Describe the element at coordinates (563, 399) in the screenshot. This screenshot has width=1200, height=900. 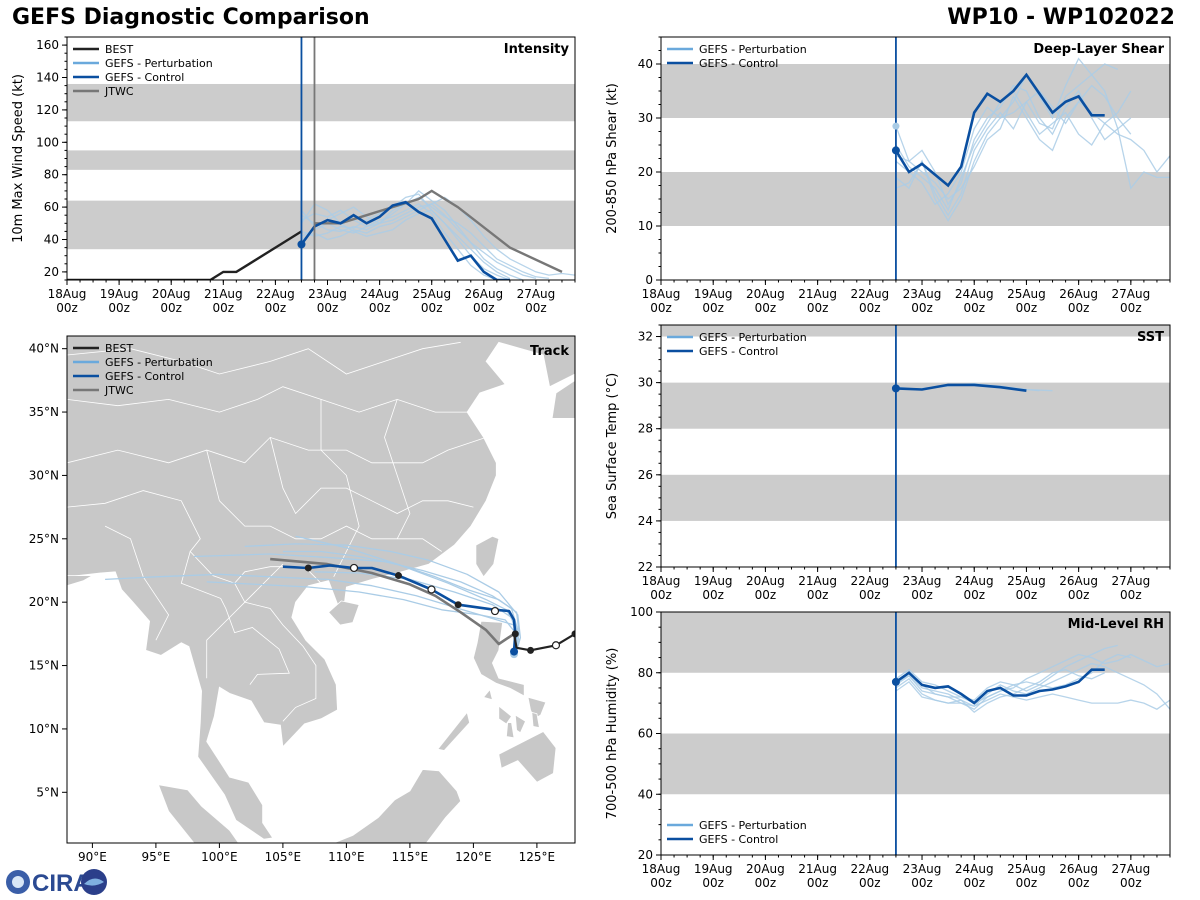
I see `korea` at that location.